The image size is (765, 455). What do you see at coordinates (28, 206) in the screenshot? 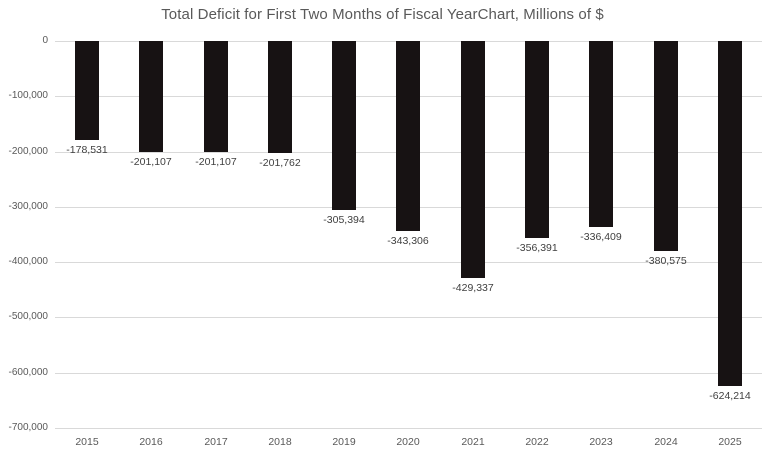
I see `y-axis-tick-label: -300,000` at bounding box center [28, 206].